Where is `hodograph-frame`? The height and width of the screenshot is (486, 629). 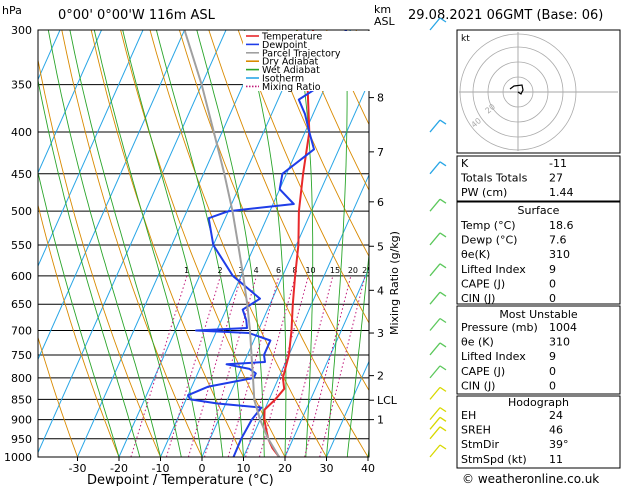
hodograph-frame is located at coordinates (538, 91).